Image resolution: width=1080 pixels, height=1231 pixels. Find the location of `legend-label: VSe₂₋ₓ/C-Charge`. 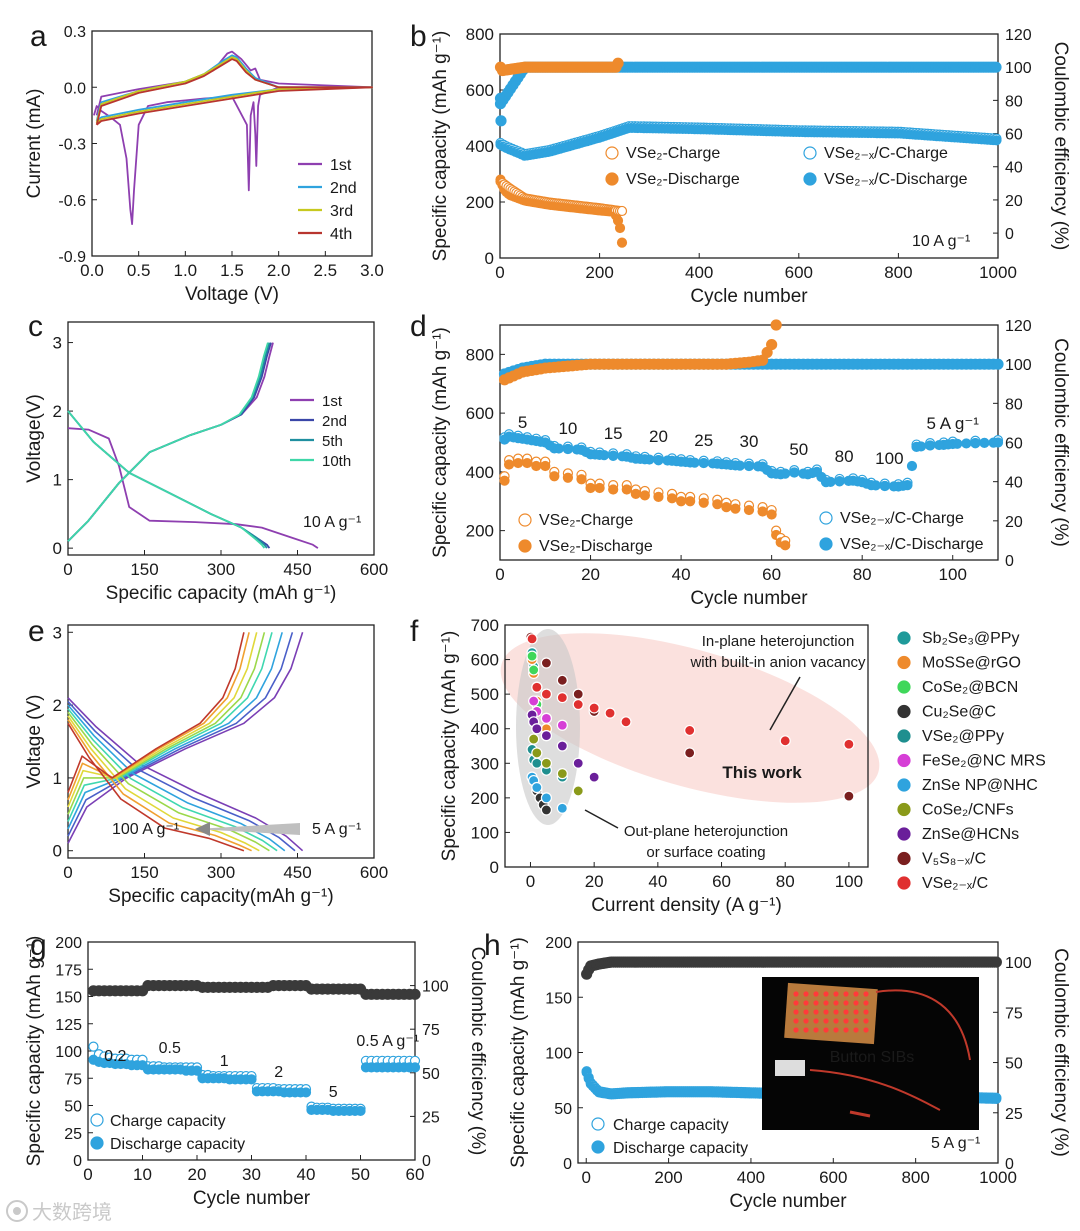

legend-label: VSe₂₋ₓ/C-Charge is located at coordinates (886, 153).